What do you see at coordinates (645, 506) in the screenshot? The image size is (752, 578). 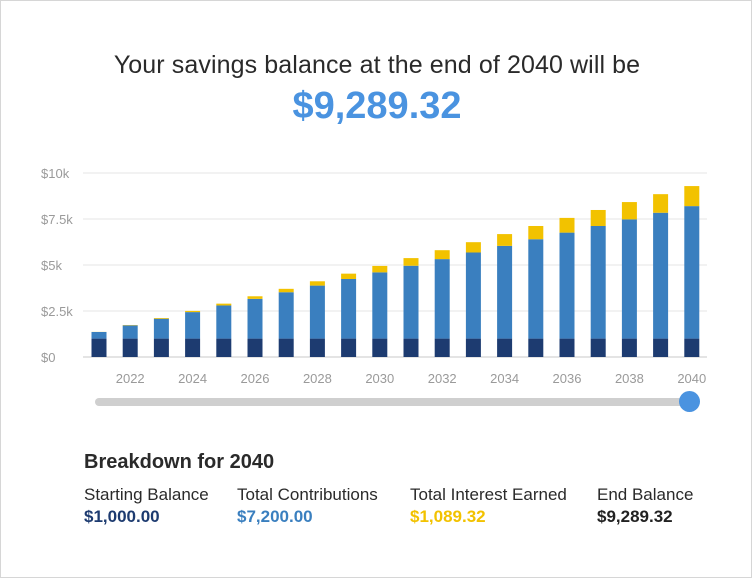 I see `breakdown-end-balance: End Balance $9,289.32` at bounding box center [645, 506].